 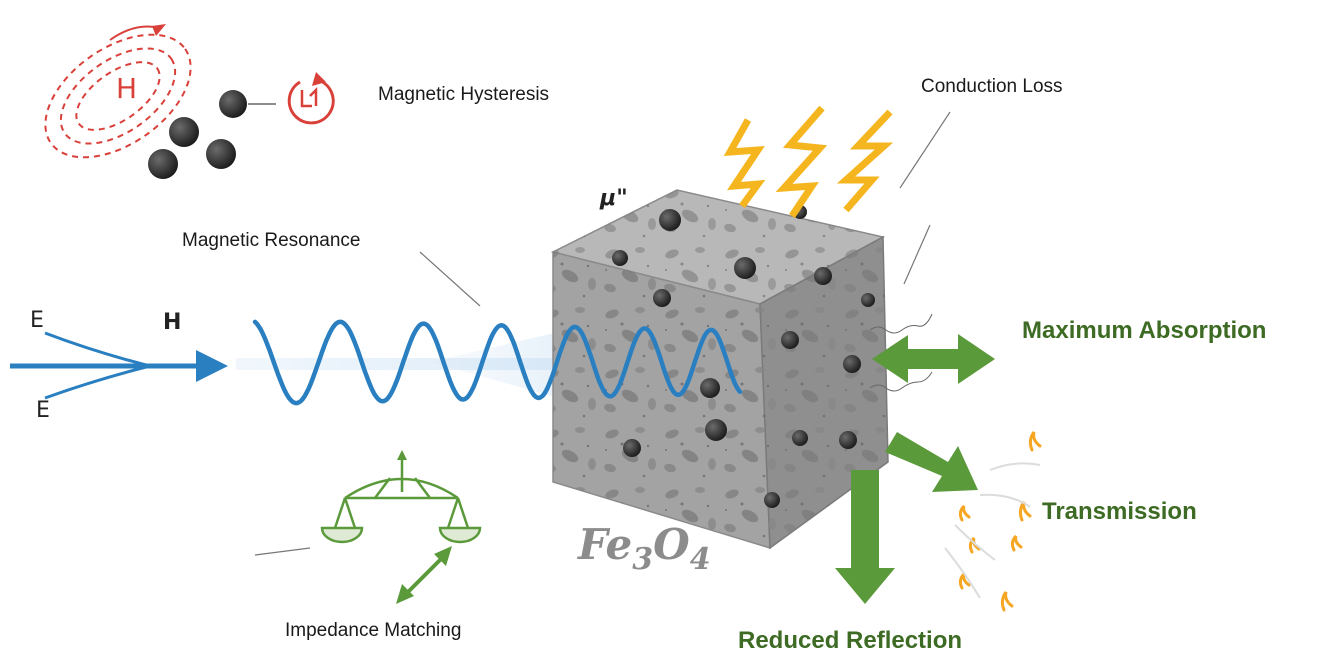 What do you see at coordinates (119, 365) in the screenshot?
I see `incident-field-arrow-icon` at bounding box center [119, 365].